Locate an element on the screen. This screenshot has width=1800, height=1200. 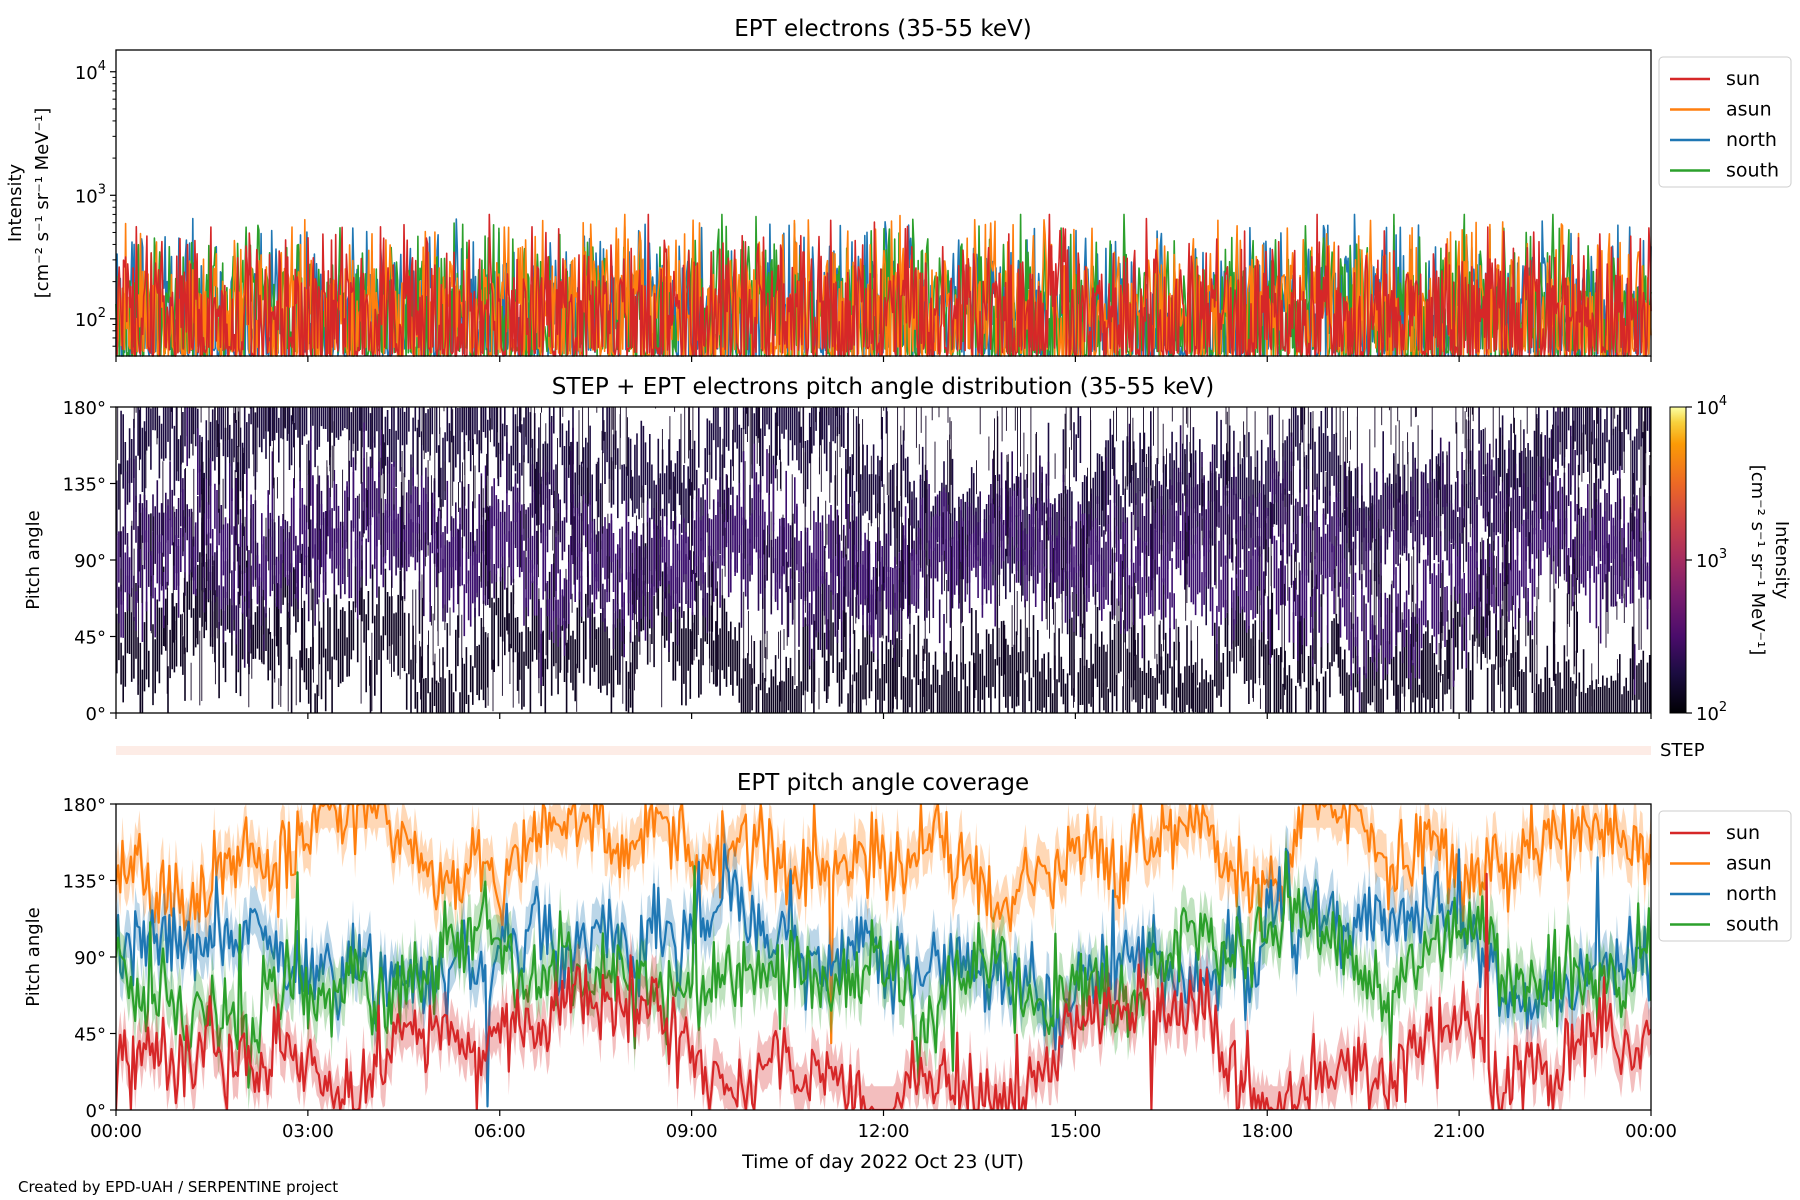
panel3-x-tick-label: 12:00 is located at coordinates (884, 1131).